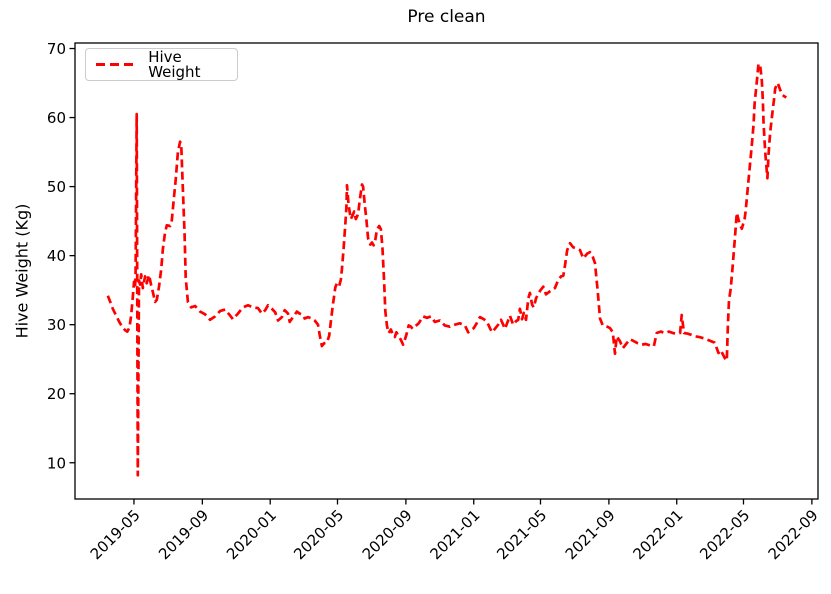 This screenshot has width=831, height=594. I want to click on y-tick-label: 60, so click(56, 118).